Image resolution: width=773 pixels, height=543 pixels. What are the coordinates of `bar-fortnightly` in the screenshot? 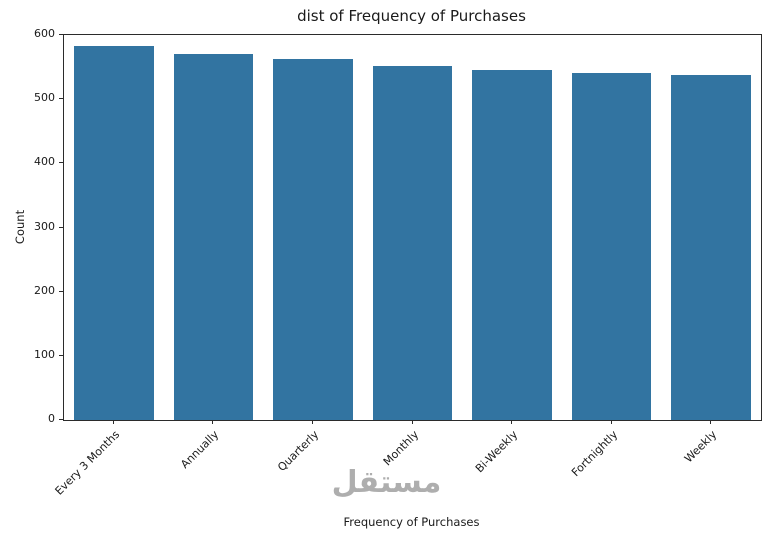 It's located at (611, 246).